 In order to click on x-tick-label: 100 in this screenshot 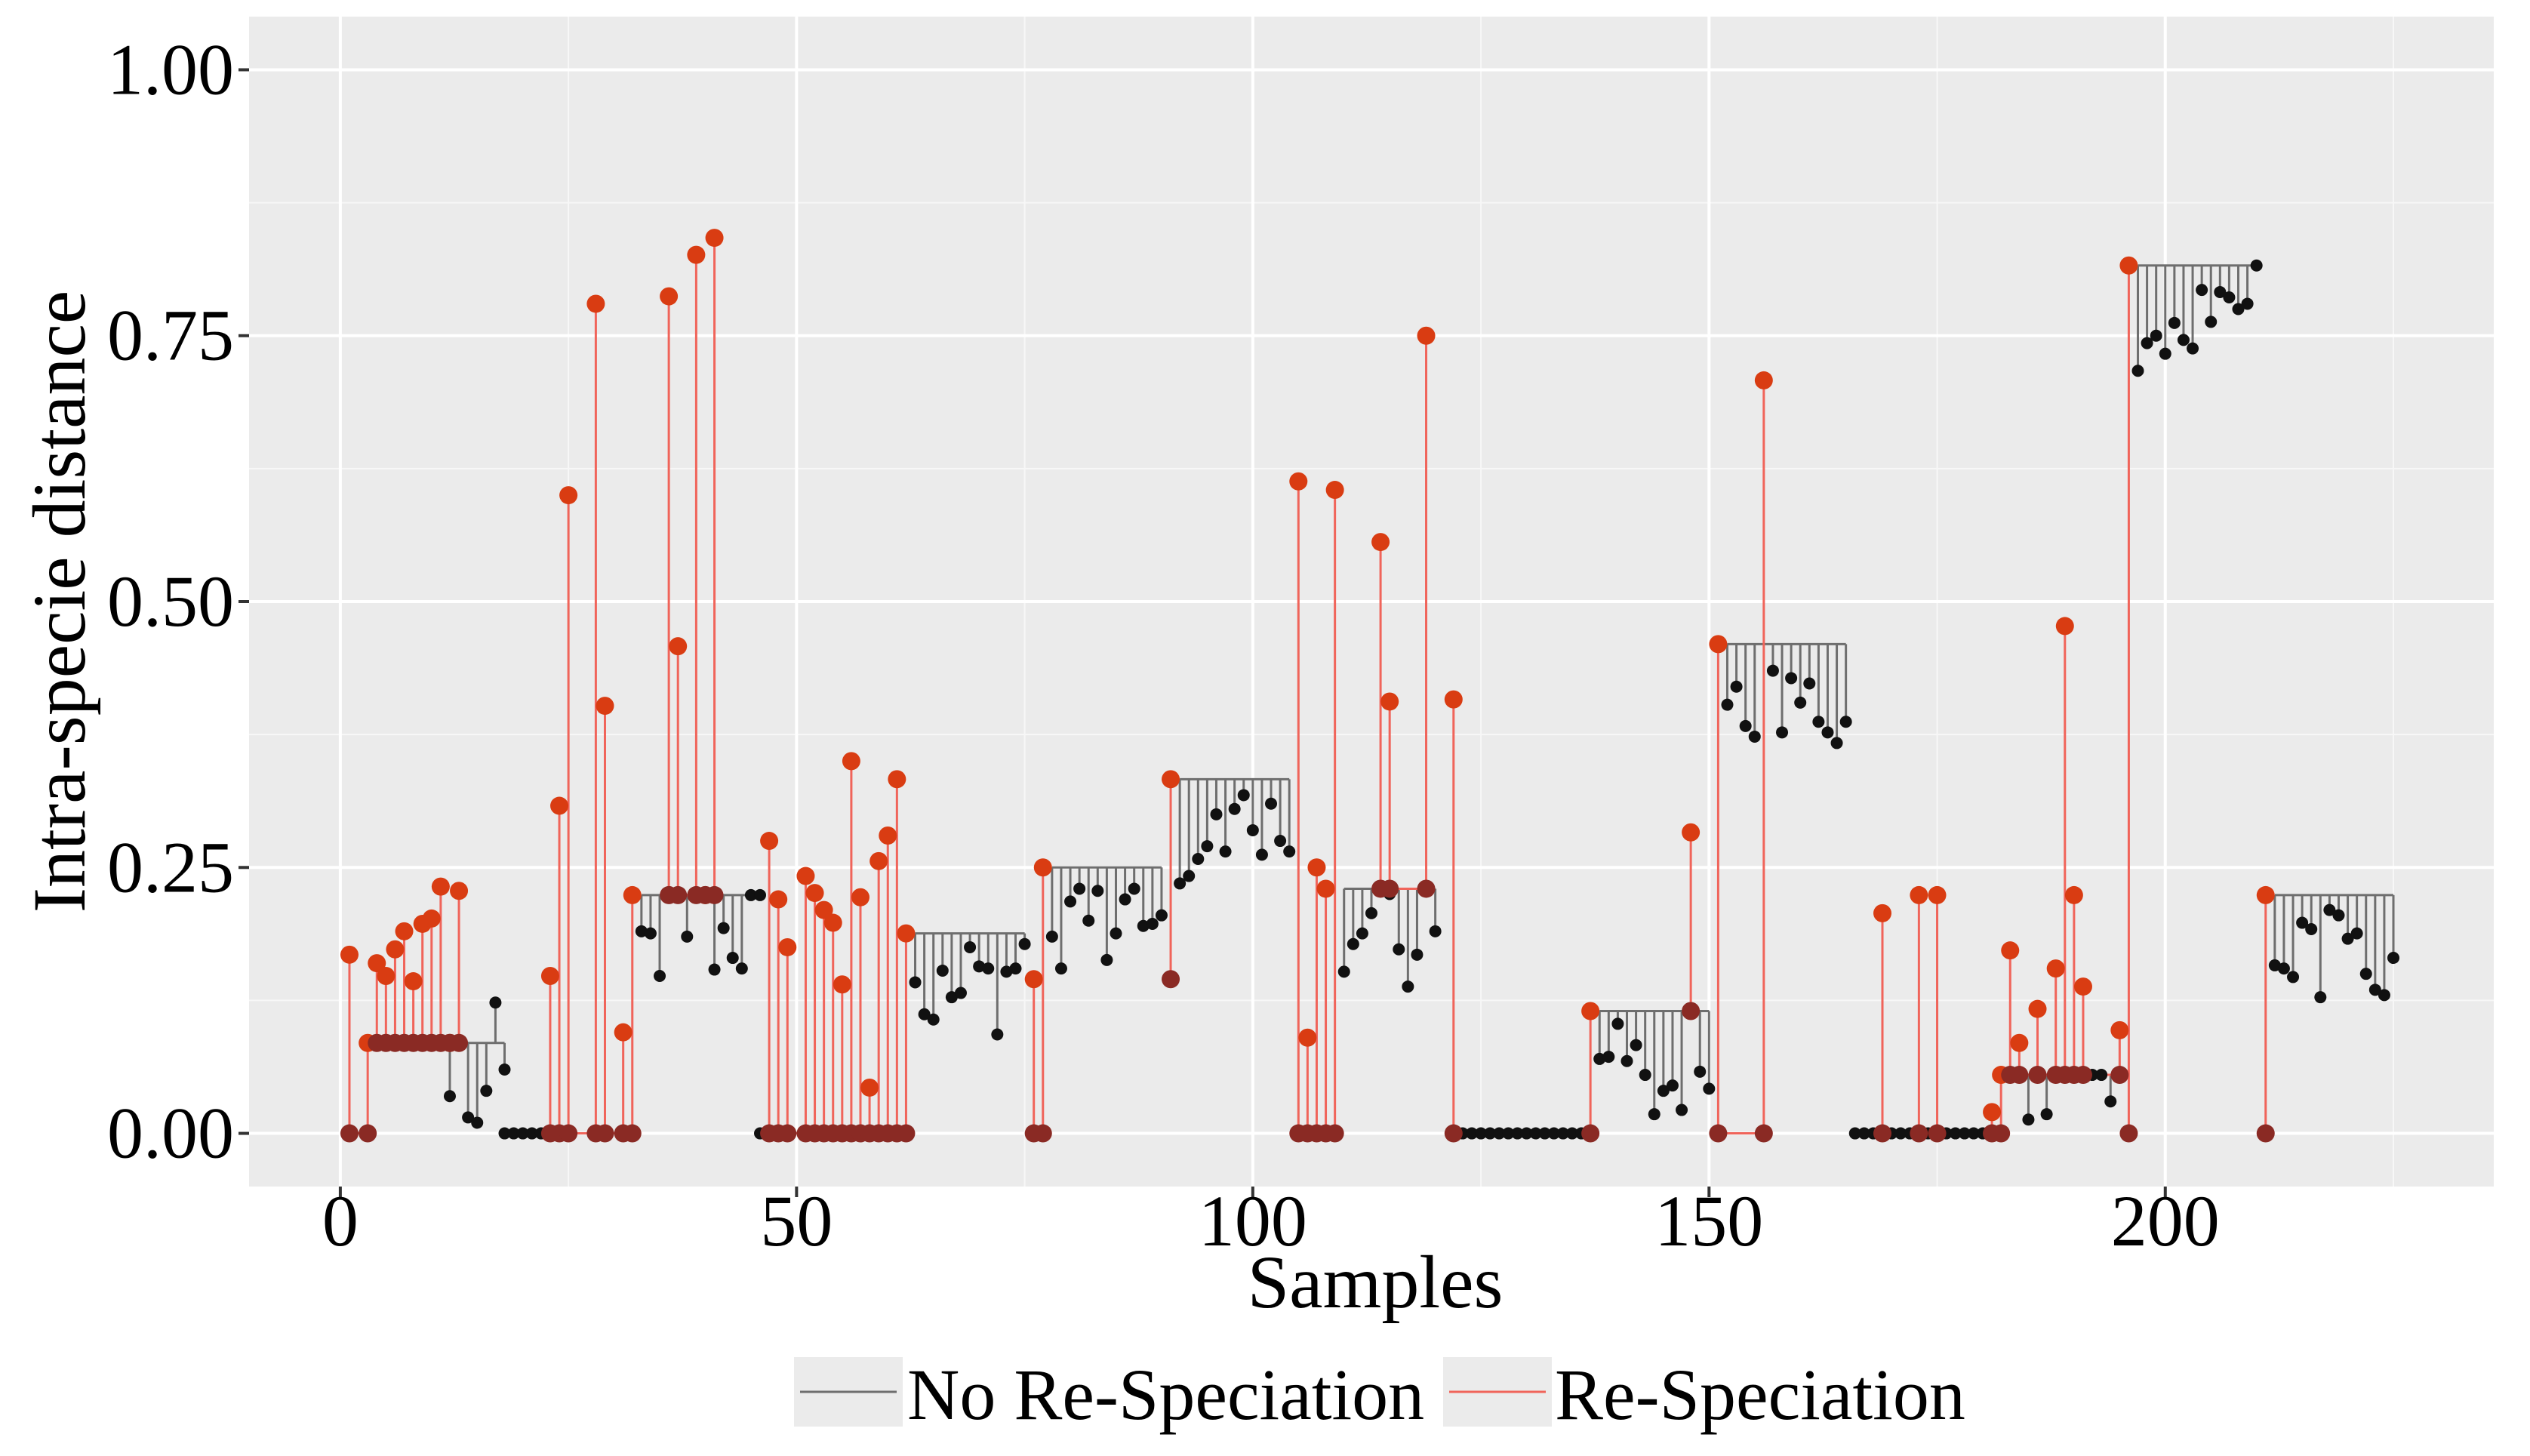, I will do `click(1253, 1220)`.